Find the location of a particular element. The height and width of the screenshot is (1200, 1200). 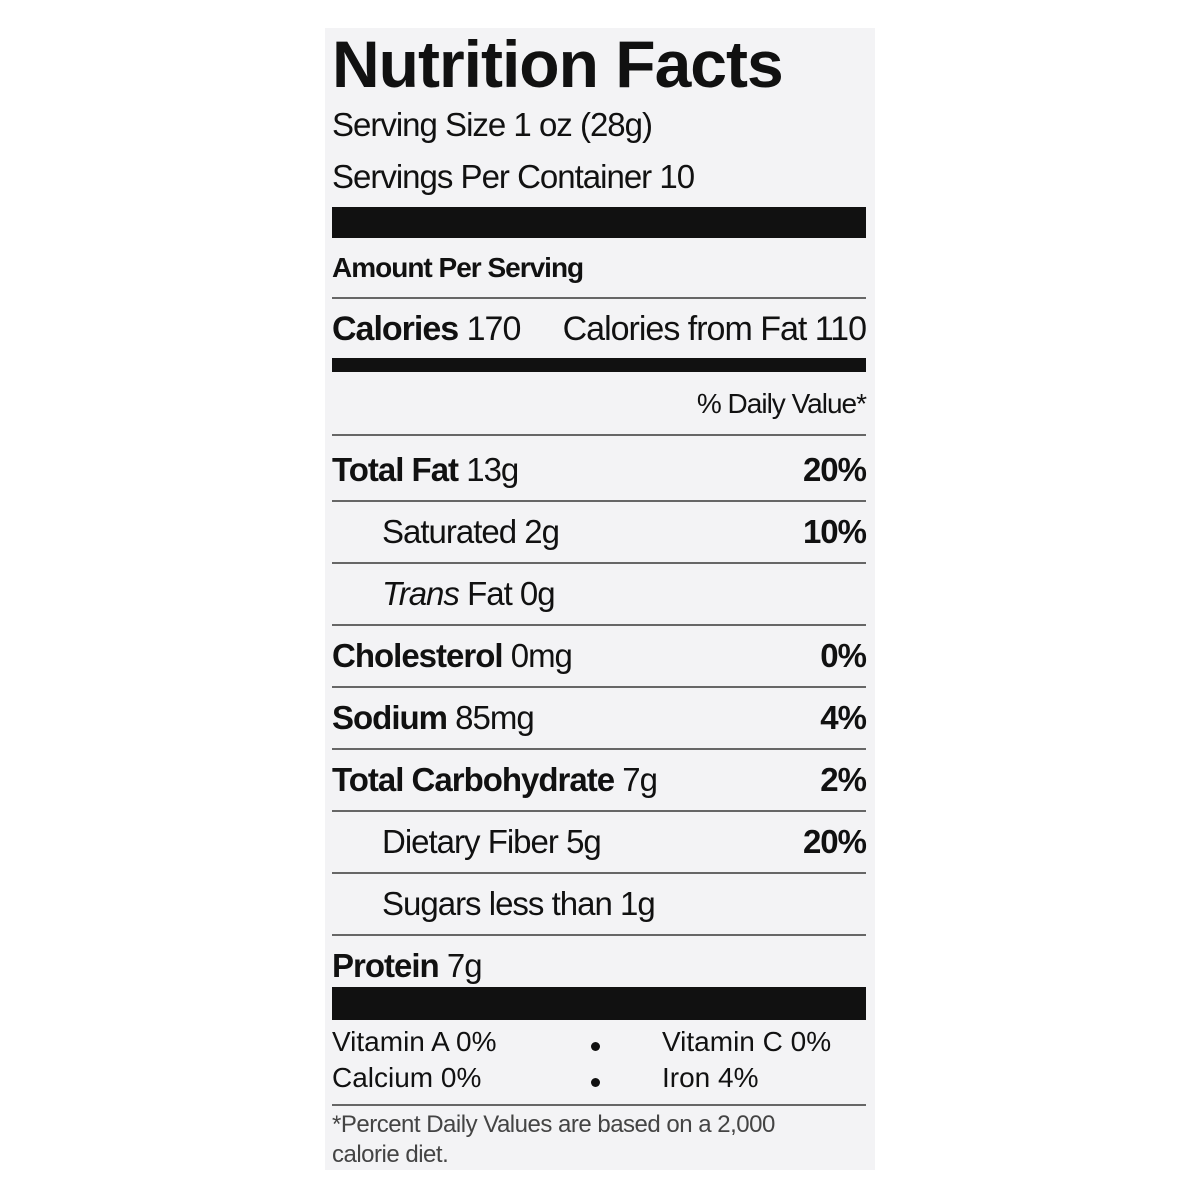

vitamin: Vitamin A 0% is located at coordinates (414, 1041).